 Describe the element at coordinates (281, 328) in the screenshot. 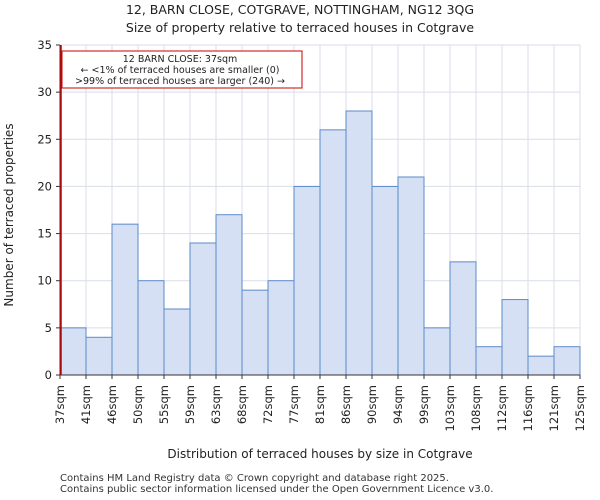

I see `bar-72sqm` at that location.